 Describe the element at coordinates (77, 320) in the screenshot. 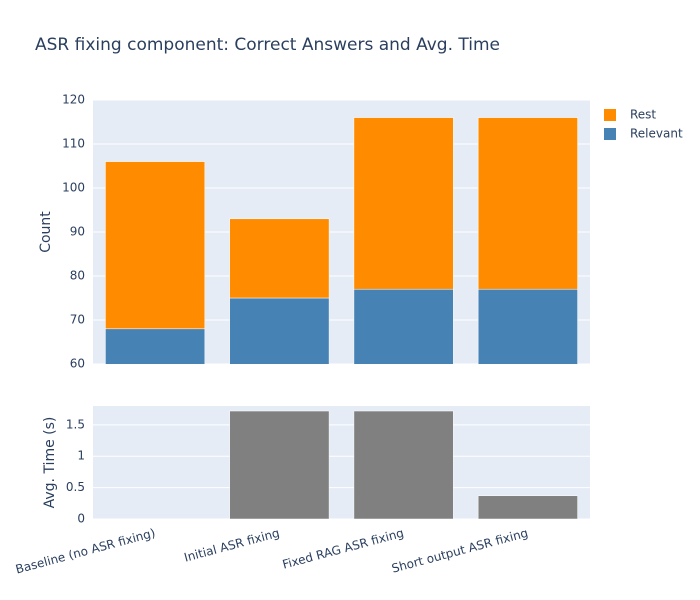

I see `y-tick-label: 70` at that location.